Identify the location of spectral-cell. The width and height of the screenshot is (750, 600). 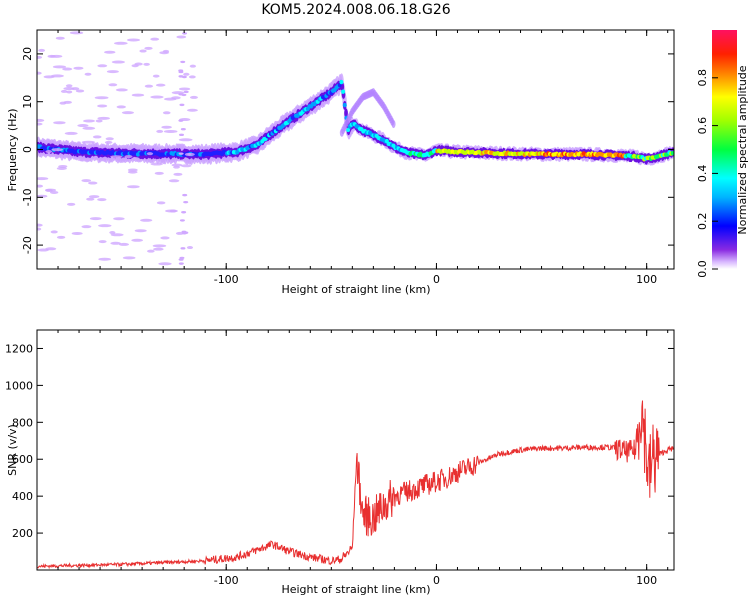
(346, 113).